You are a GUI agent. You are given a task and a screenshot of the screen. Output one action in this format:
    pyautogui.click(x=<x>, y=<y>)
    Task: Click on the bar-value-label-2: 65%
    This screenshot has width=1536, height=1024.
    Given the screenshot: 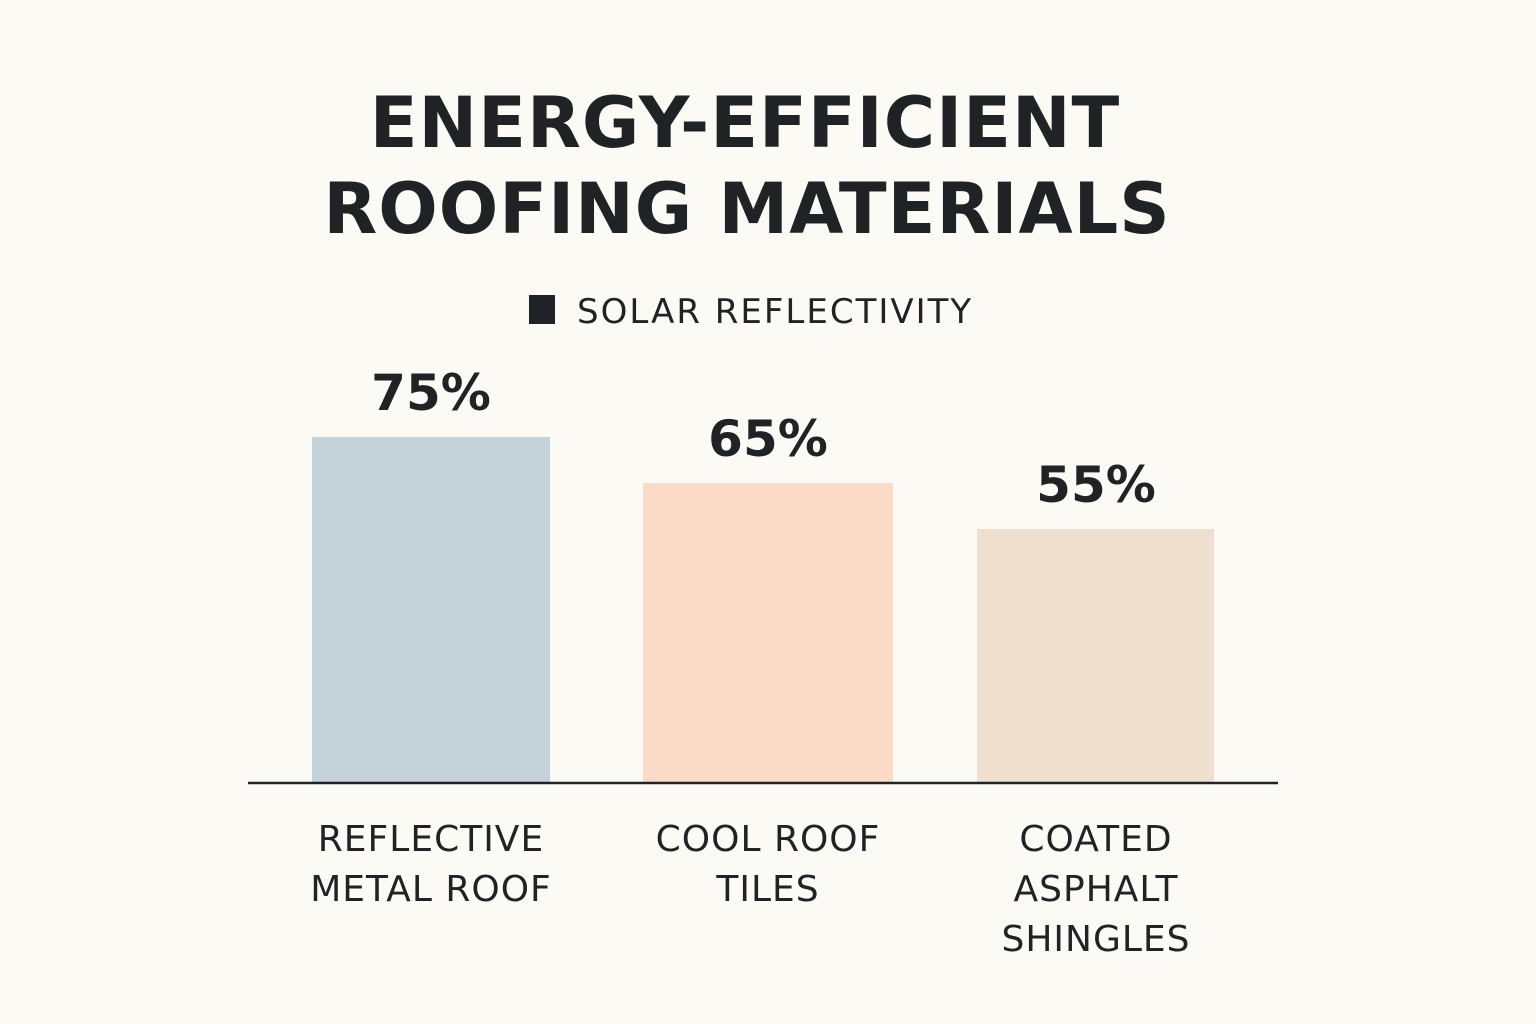 What is the action you would take?
    pyautogui.click(x=768, y=439)
    